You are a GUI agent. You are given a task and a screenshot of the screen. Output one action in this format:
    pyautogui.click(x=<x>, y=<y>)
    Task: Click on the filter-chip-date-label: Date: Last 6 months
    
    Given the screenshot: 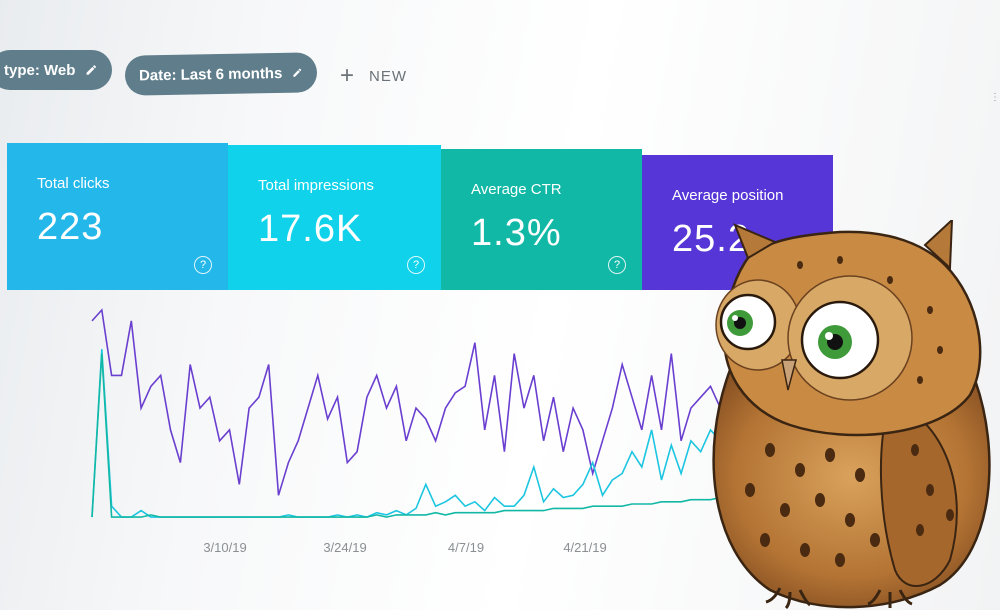 What is the action you would take?
    pyautogui.click(x=210, y=74)
    